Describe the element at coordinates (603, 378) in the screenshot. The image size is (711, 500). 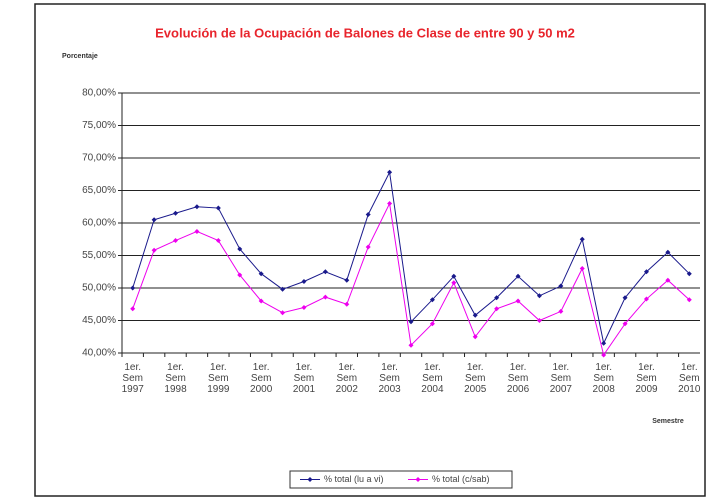
I see `x-tick-label: 1er. Sem 2008` at that location.